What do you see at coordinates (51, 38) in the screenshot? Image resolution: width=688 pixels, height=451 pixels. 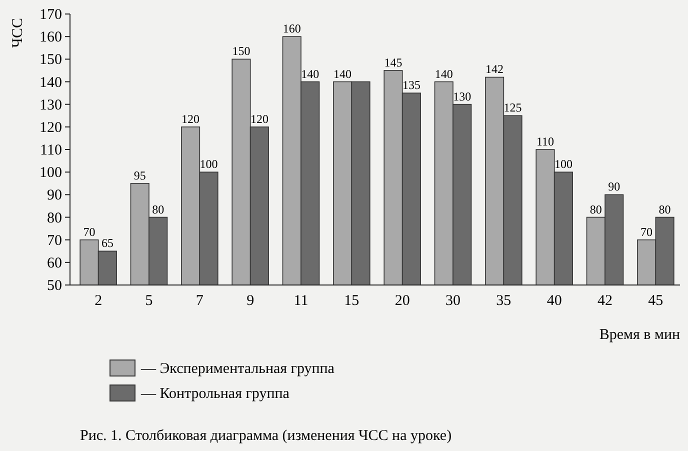 I see `y-tick-label: 160` at bounding box center [51, 38].